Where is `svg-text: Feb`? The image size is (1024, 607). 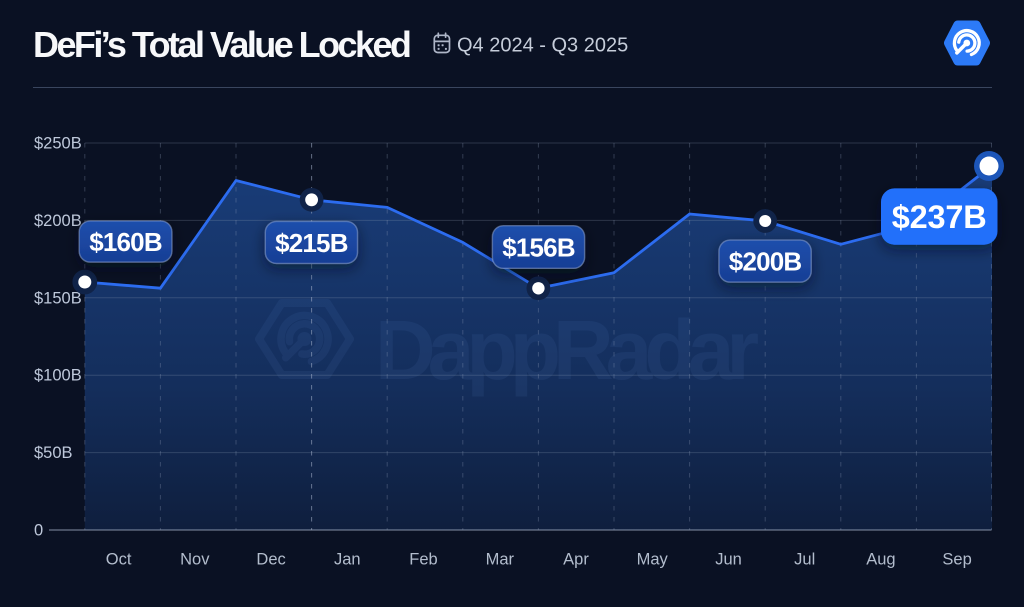
svg-text: Feb is located at coordinates (423, 560).